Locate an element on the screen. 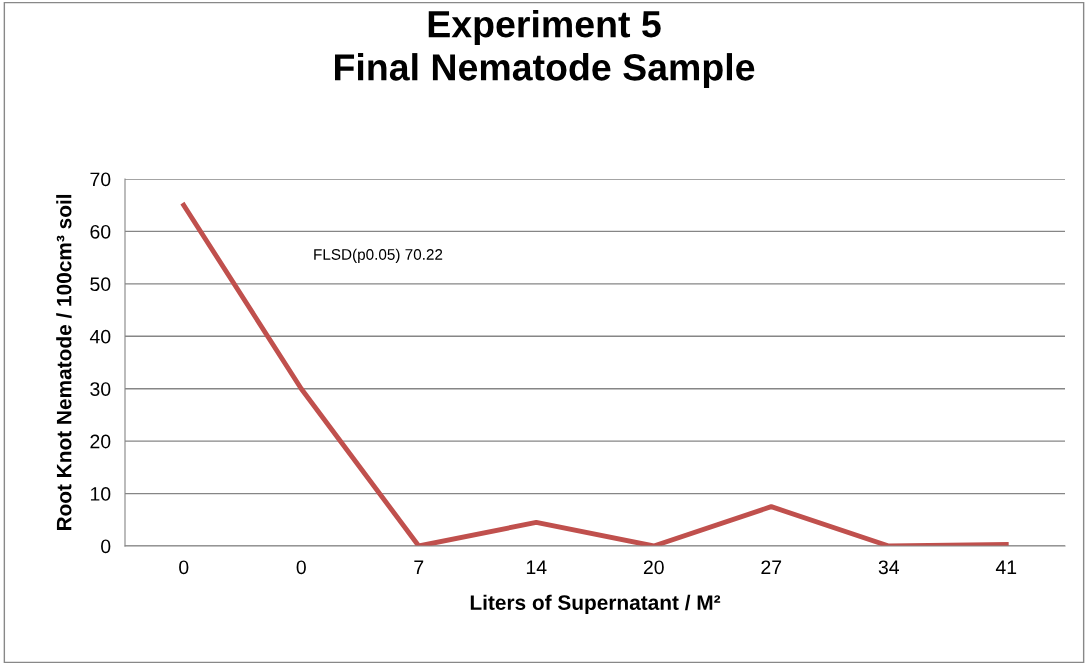 The height and width of the screenshot is (665, 1088). y-axis-title: Root Knot Nematode / 100cm³ soil is located at coordinates (64, 362).